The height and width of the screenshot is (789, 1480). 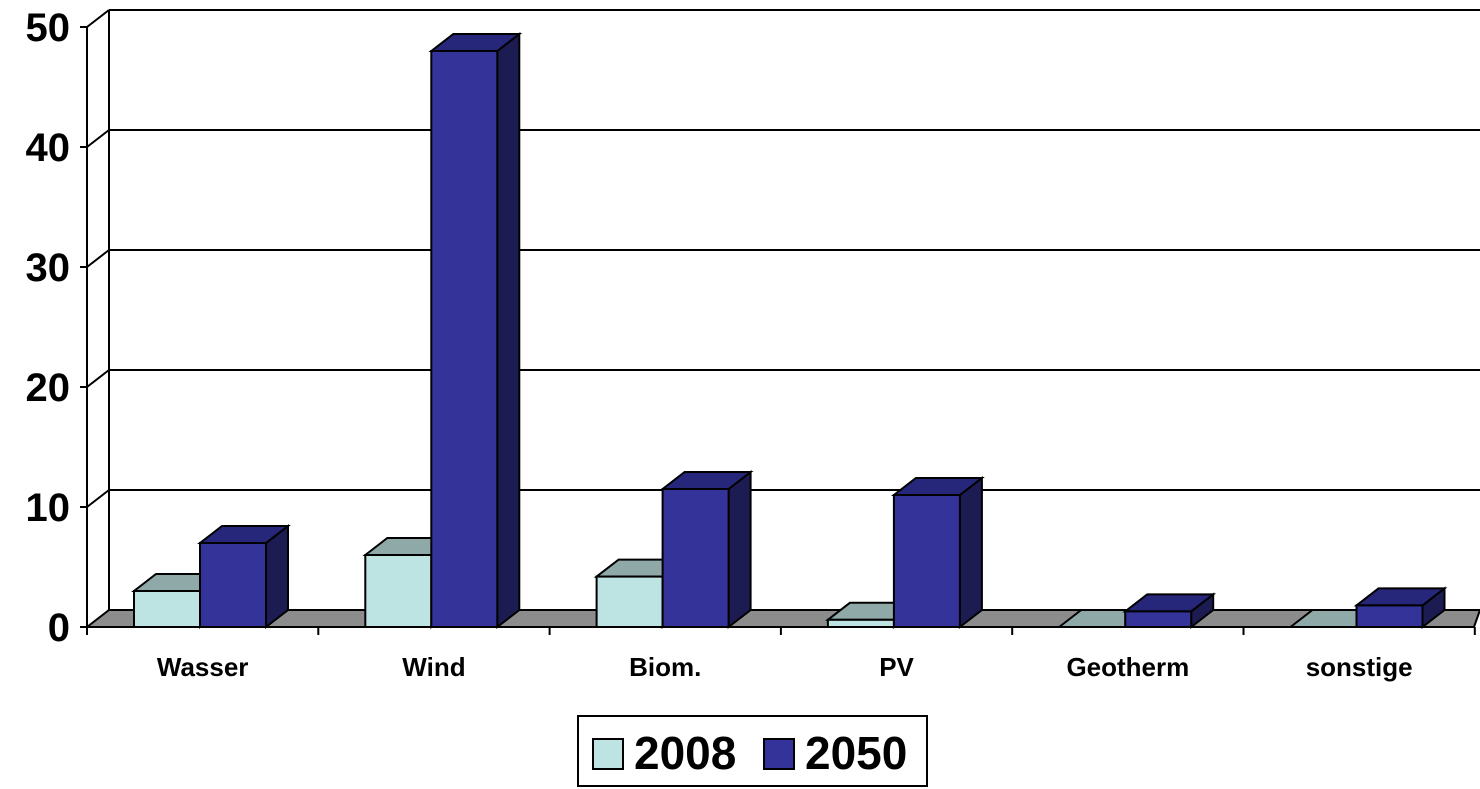 I want to click on y-tick-labels: 0 10 20 30 40 50, so click(x=48, y=328).